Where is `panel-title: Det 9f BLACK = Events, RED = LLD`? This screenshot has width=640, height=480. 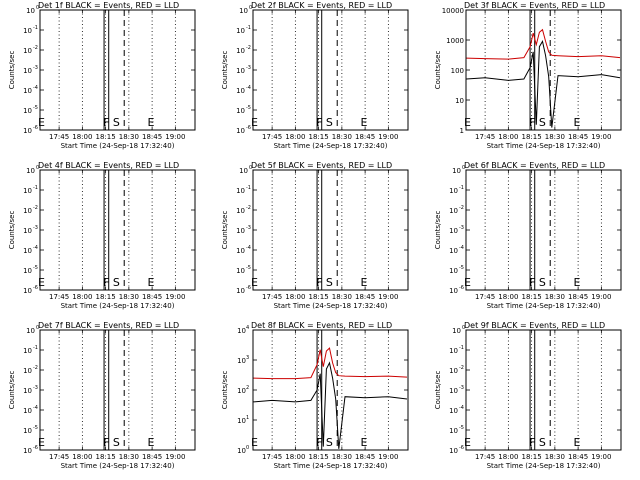 panel-title: Det 9f BLACK = Events, RED = LLD is located at coordinates (534, 325).